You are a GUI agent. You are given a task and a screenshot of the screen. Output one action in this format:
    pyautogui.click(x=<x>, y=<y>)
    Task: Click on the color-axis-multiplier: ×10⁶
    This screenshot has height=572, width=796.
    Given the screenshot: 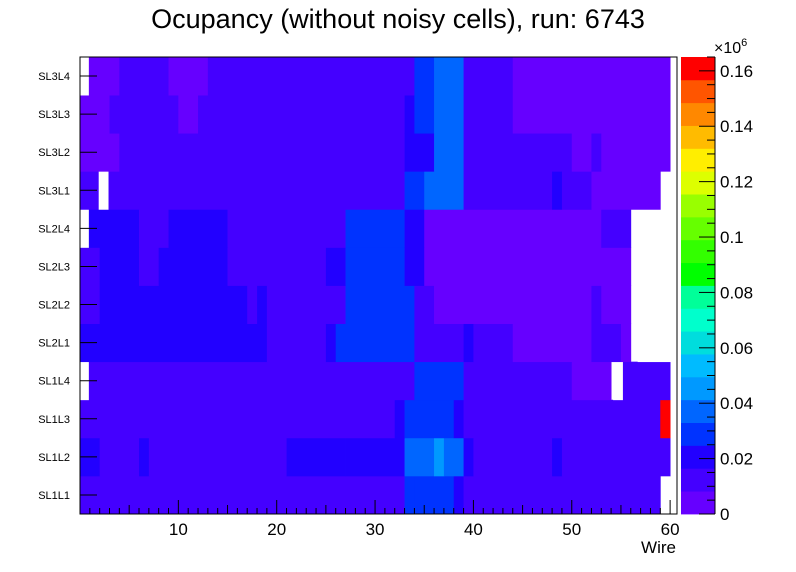 What is the action you would take?
    pyautogui.click(x=730, y=47)
    